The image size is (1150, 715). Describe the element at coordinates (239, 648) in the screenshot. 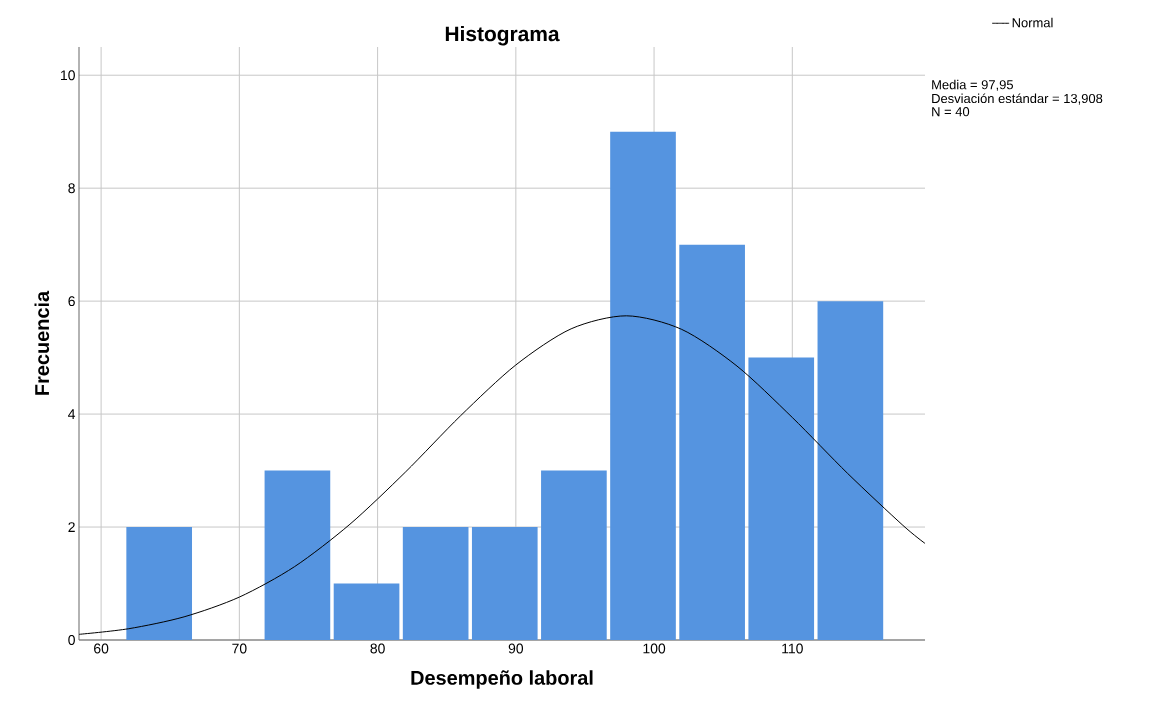

I see `x-tick-label: 70` at that location.